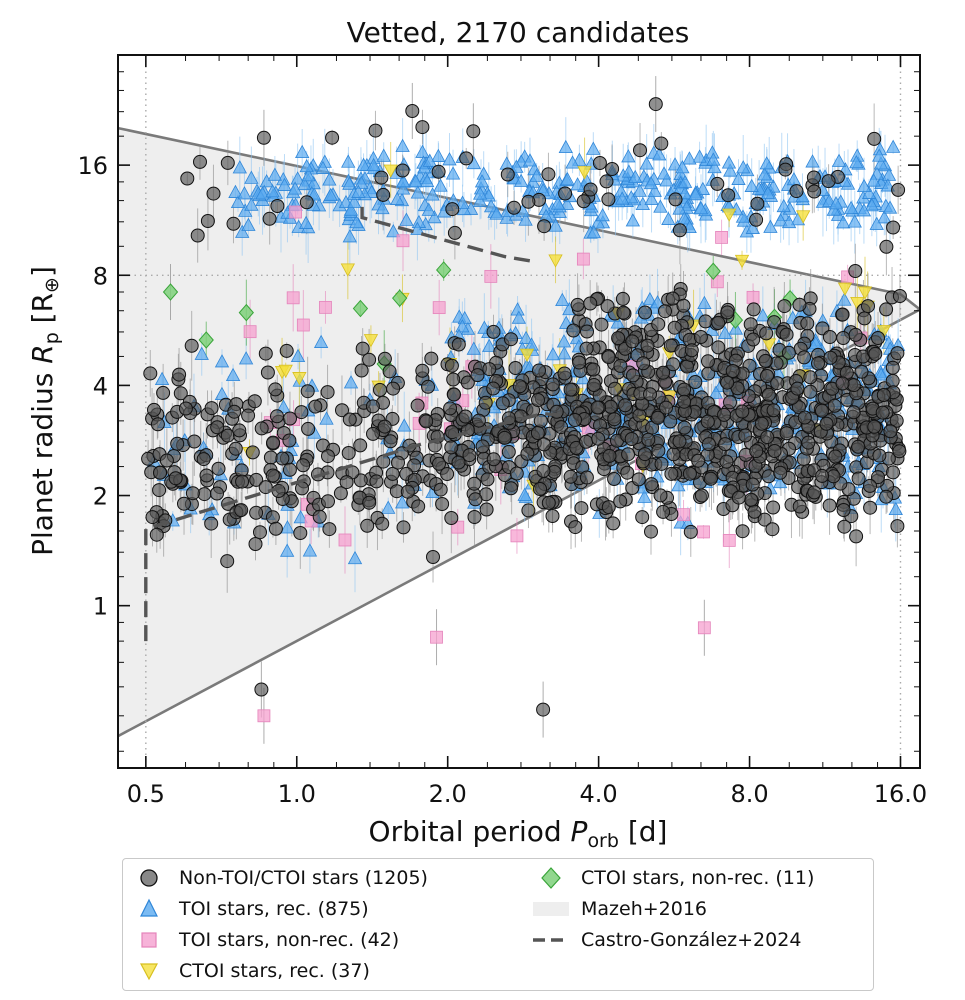 The width and height of the screenshot is (965, 1000). What do you see at coordinates (274, 971) in the screenshot?
I see `legend-label: CTOI stars, rec. (37)` at bounding box center [274, 971].